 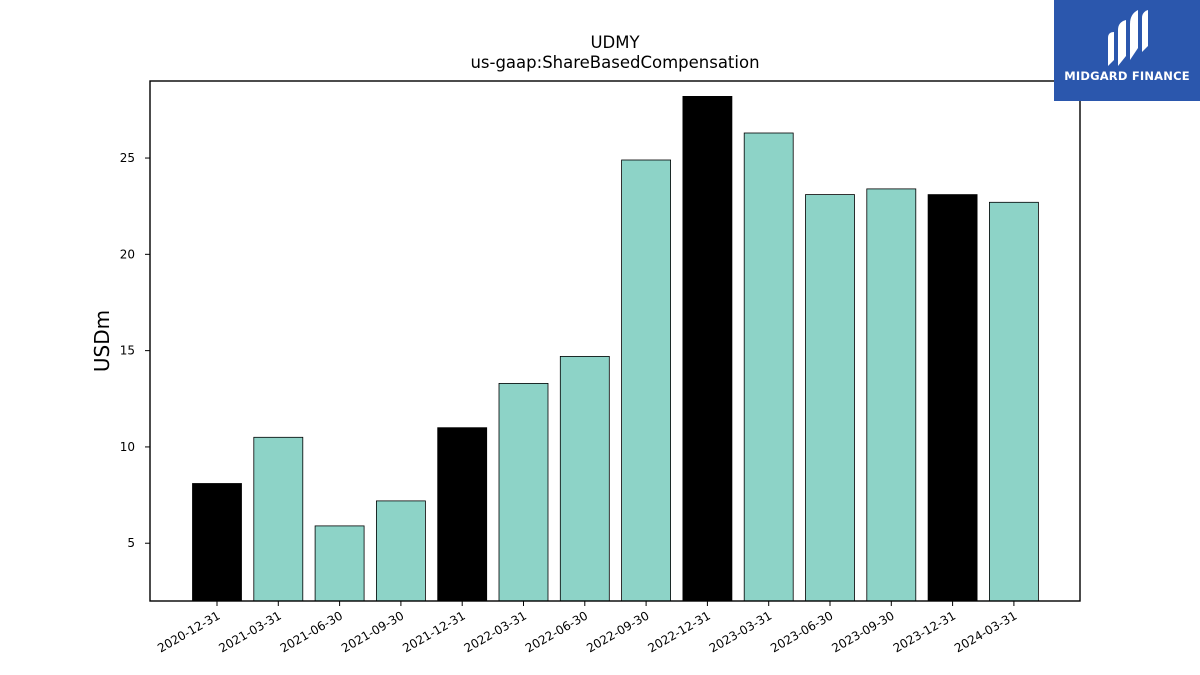 I want to click on midgard-finance-logo: MIDGARD FINANCE, so click(x=1127, y=50).